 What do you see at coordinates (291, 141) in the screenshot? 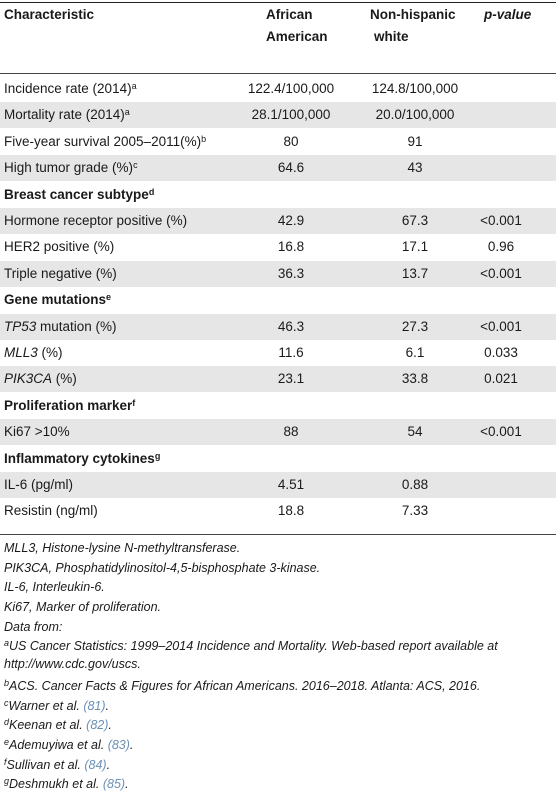
I see `african-american-value: 80` at bounding box center [291, 141].